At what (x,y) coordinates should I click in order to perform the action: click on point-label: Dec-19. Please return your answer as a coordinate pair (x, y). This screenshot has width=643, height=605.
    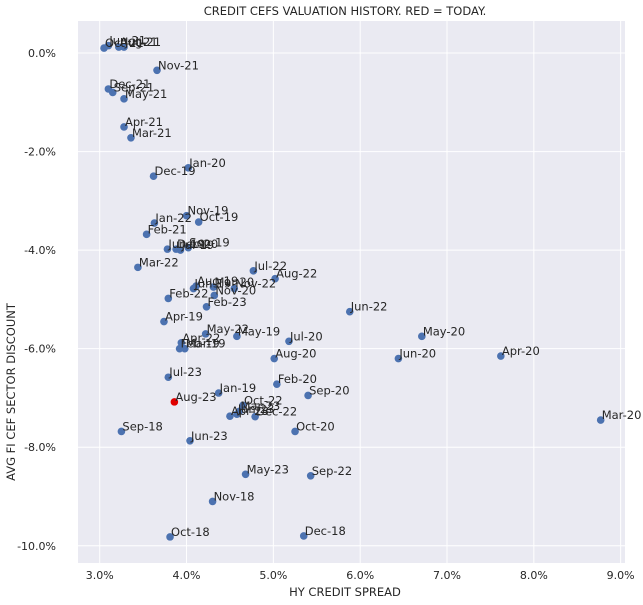
    Looking at the image, I should click on (175, 171).